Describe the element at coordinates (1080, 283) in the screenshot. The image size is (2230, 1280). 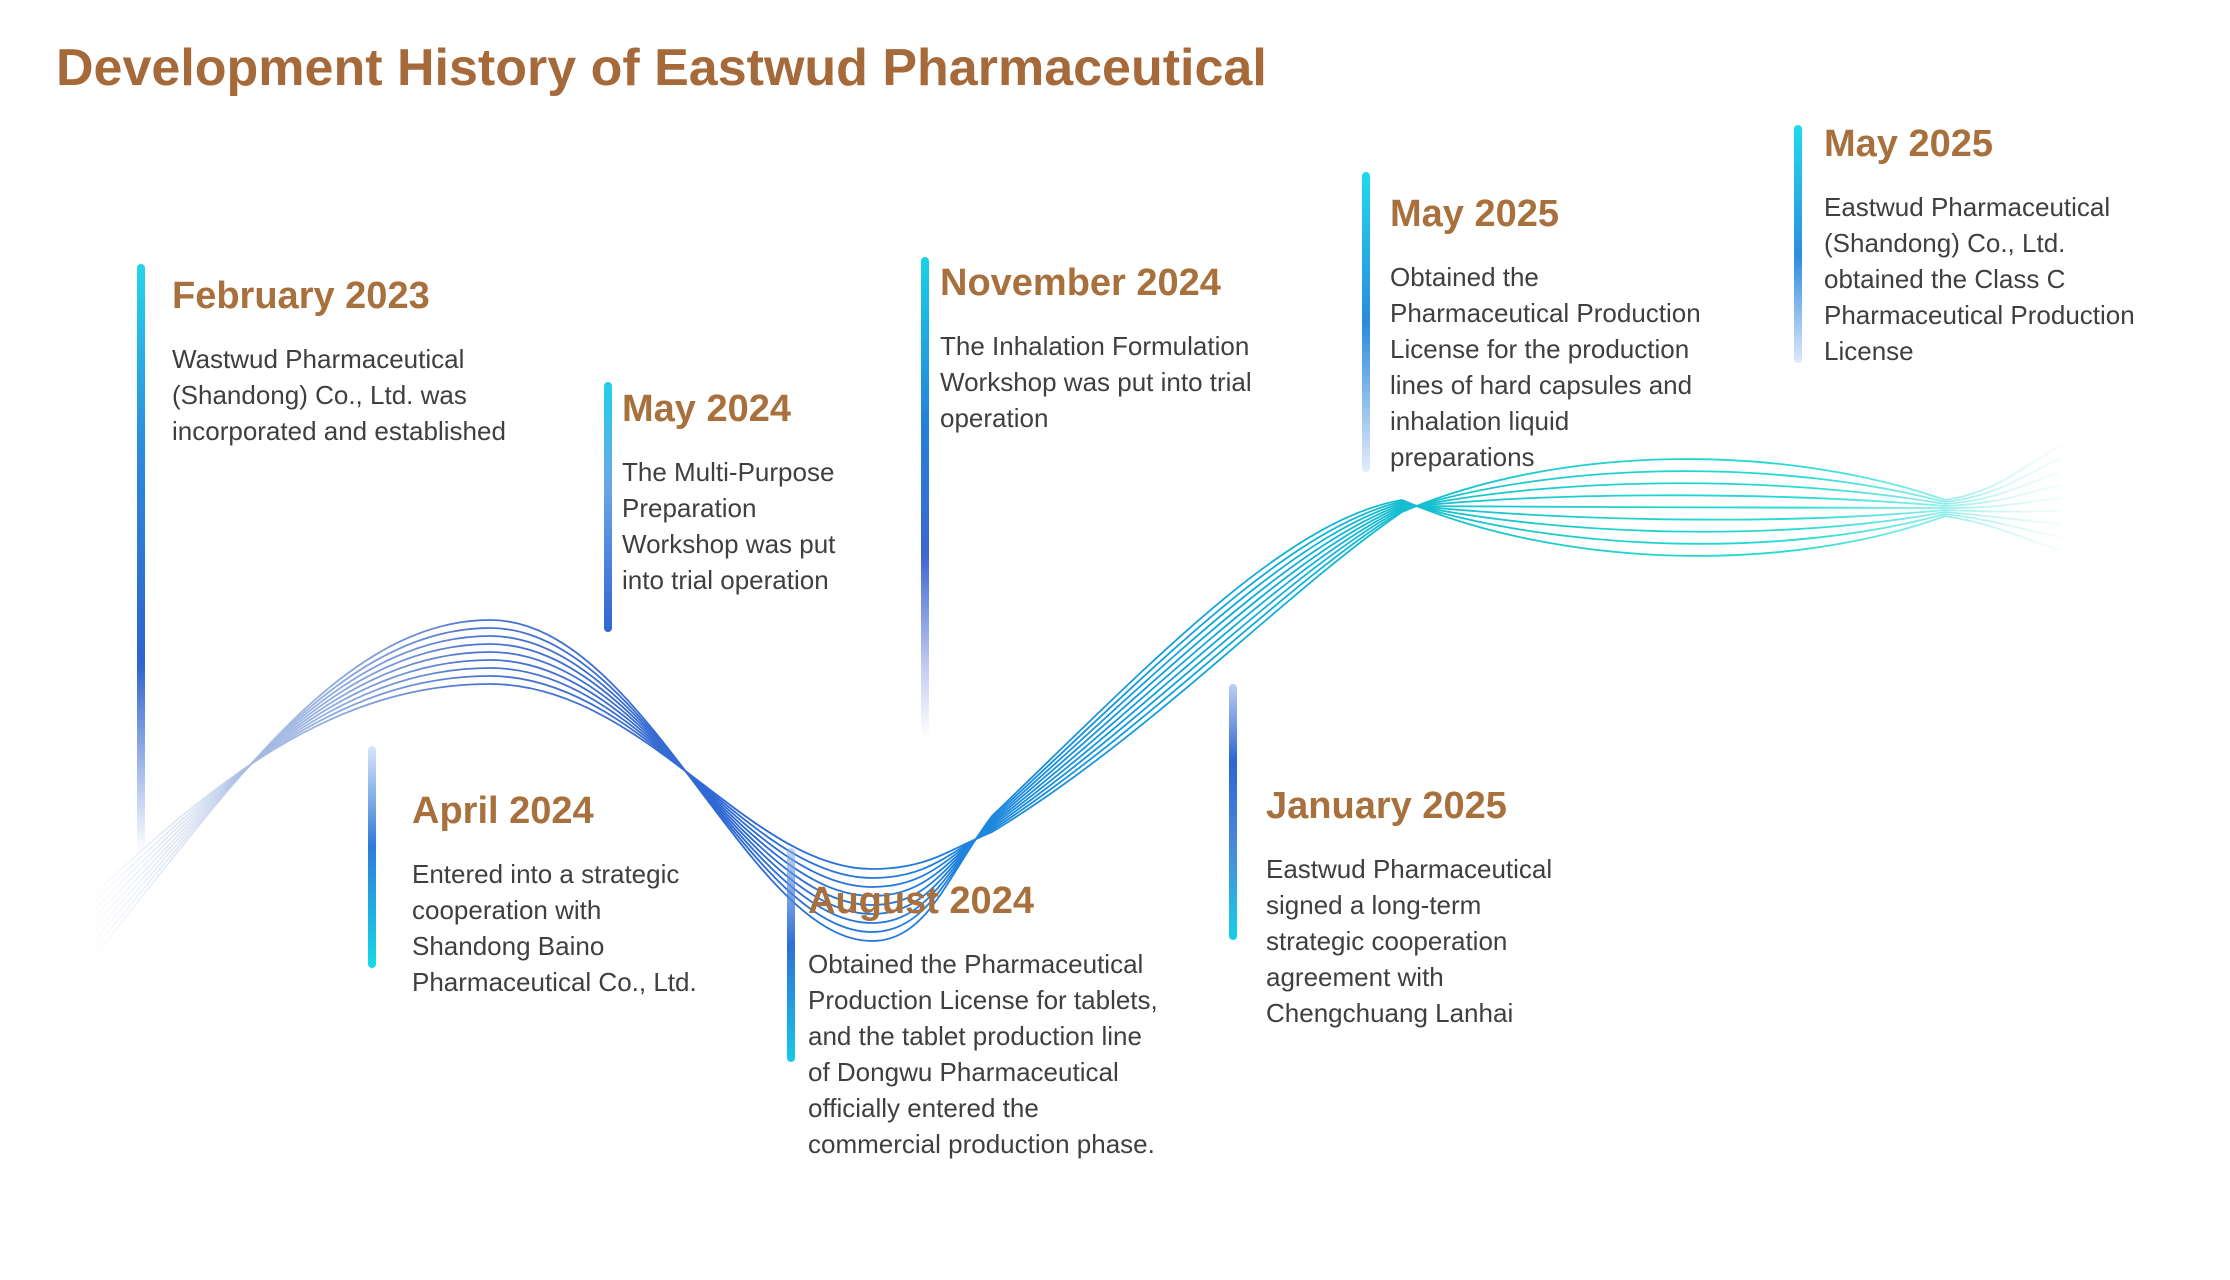
I see `milestone-date: November 2024` at that location.